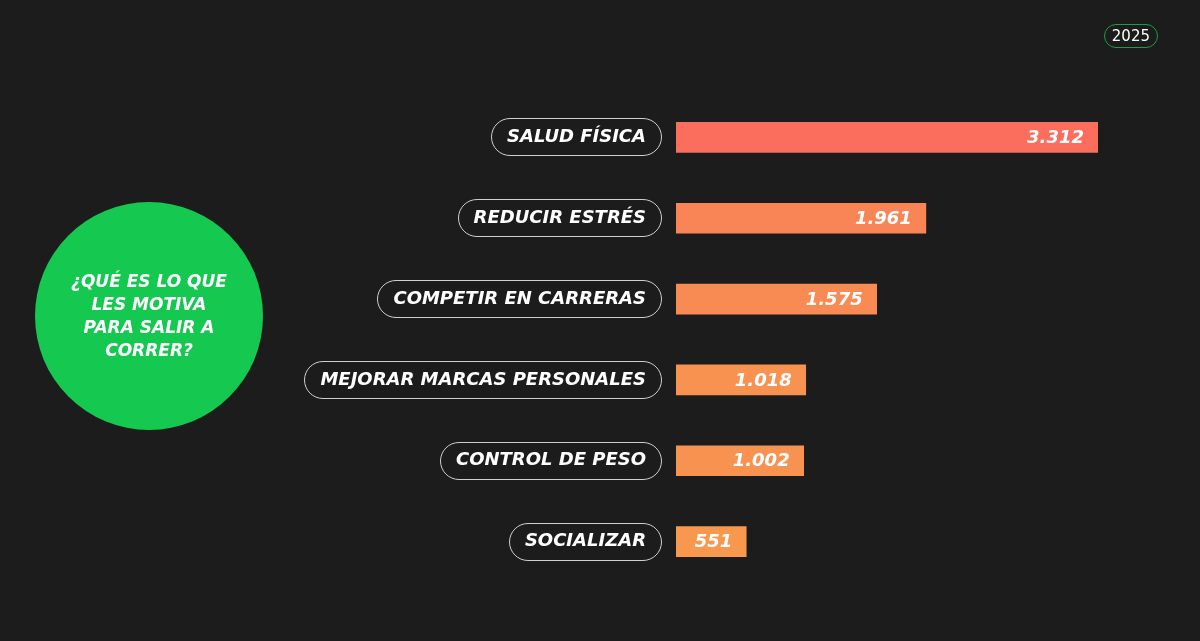 The width and height of the screenshot is (1200, 641). What do you see at coordinates (149, 315) in the screenshot?
I see `text: ¿QUÉ ES LO QUE LES MOTIVA PARA SALIR A CORRER?` at bounding box center [149, 315].